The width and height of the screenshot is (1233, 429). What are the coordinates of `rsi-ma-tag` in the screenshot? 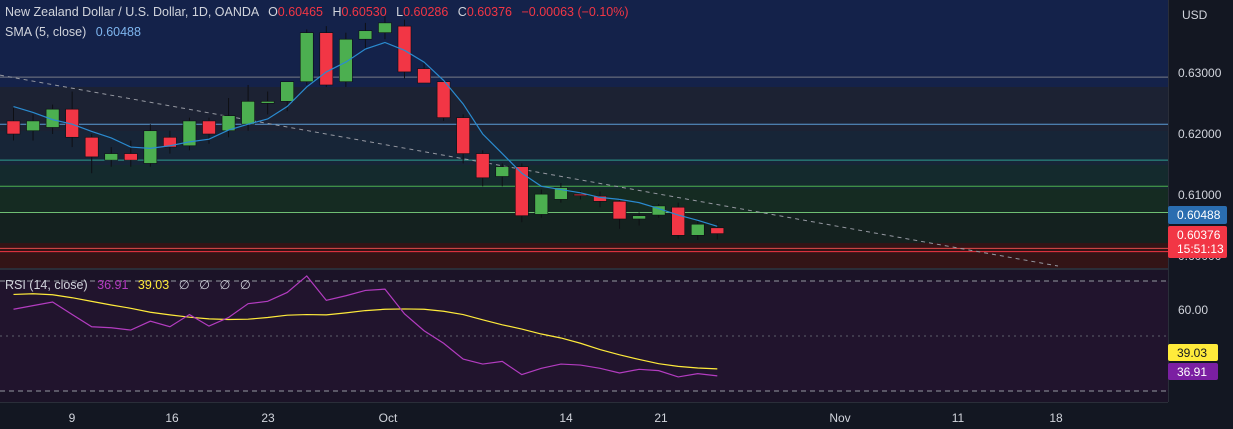 It's located at (1193, 352).